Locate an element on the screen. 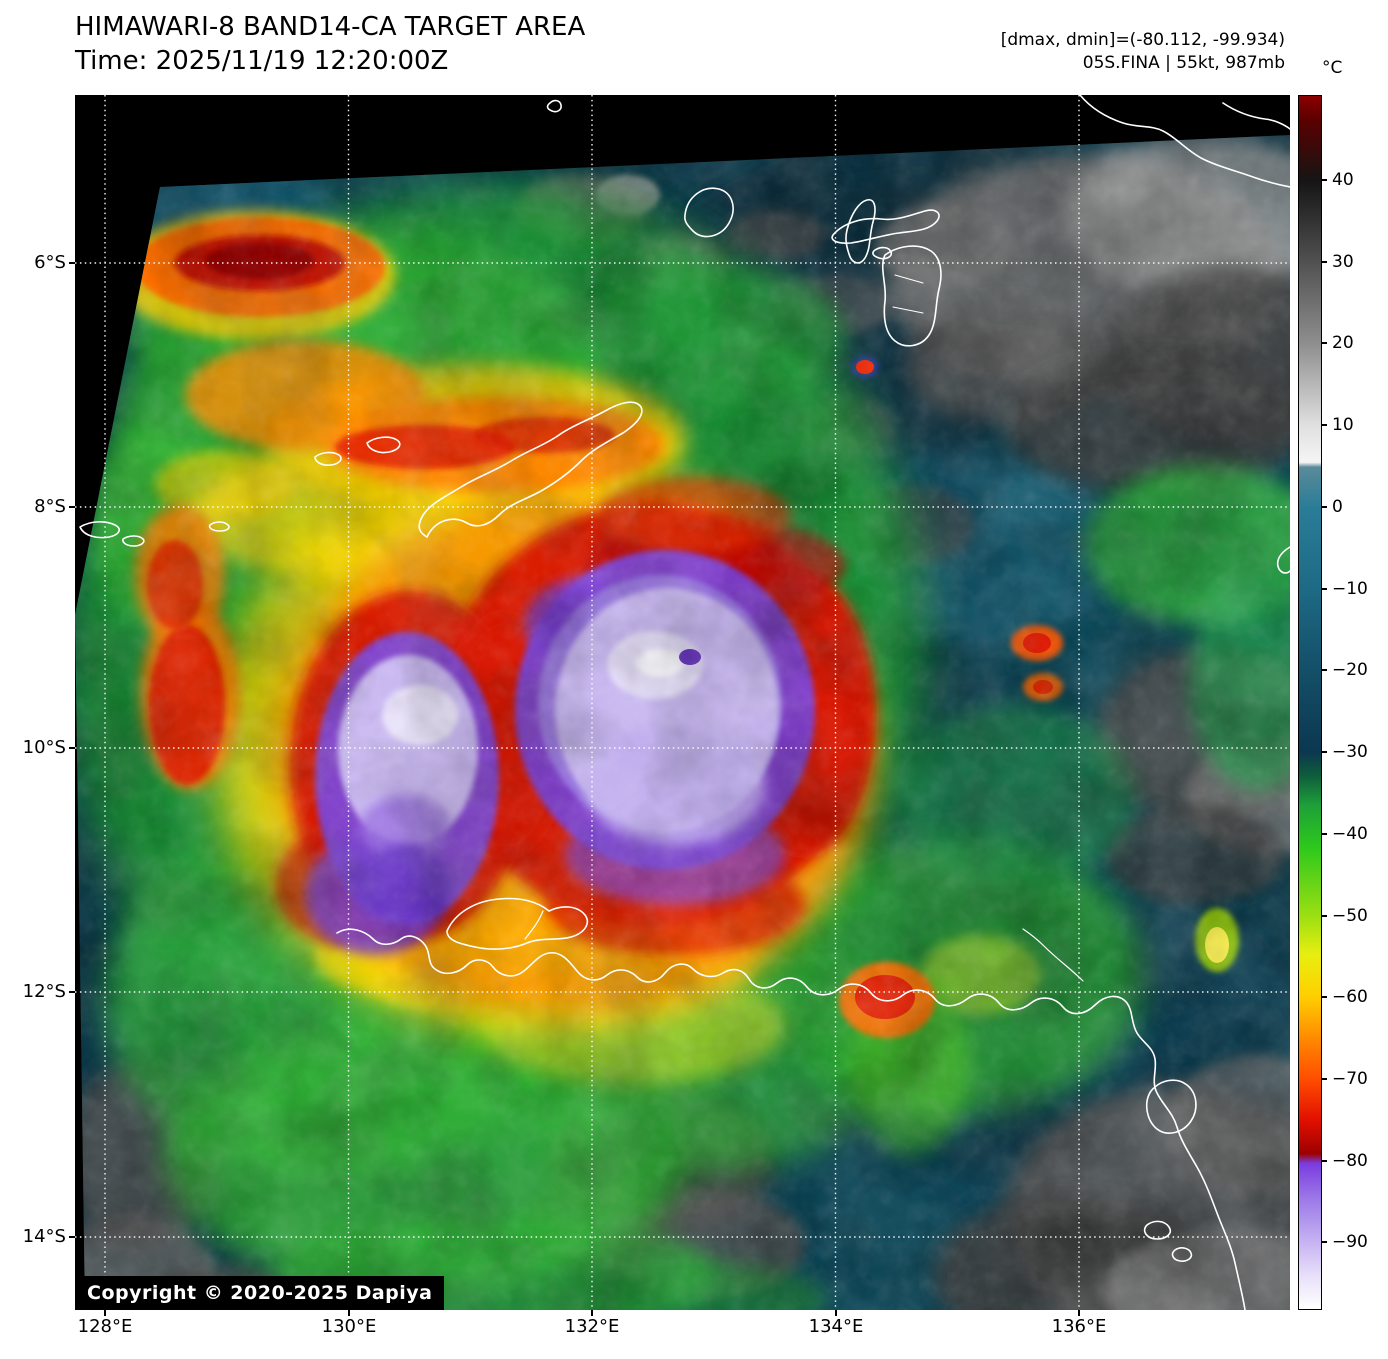 The height and width of the screenshot is (1359, 1388). x-tick-label: 132°E is located at coordinates (592, 1326).